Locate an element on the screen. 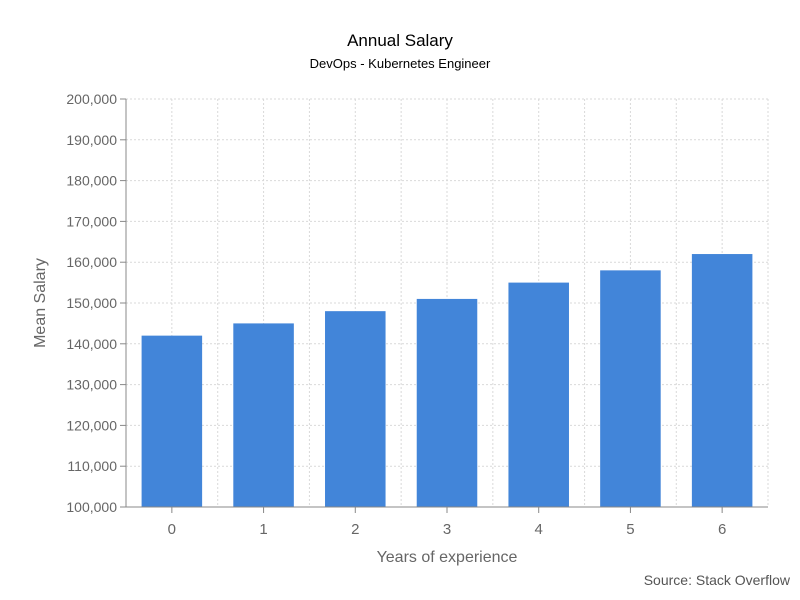 The width and height of the screenshot is (800, 600). x-axis-label: Years of experience is located at coordinates (447, 557).